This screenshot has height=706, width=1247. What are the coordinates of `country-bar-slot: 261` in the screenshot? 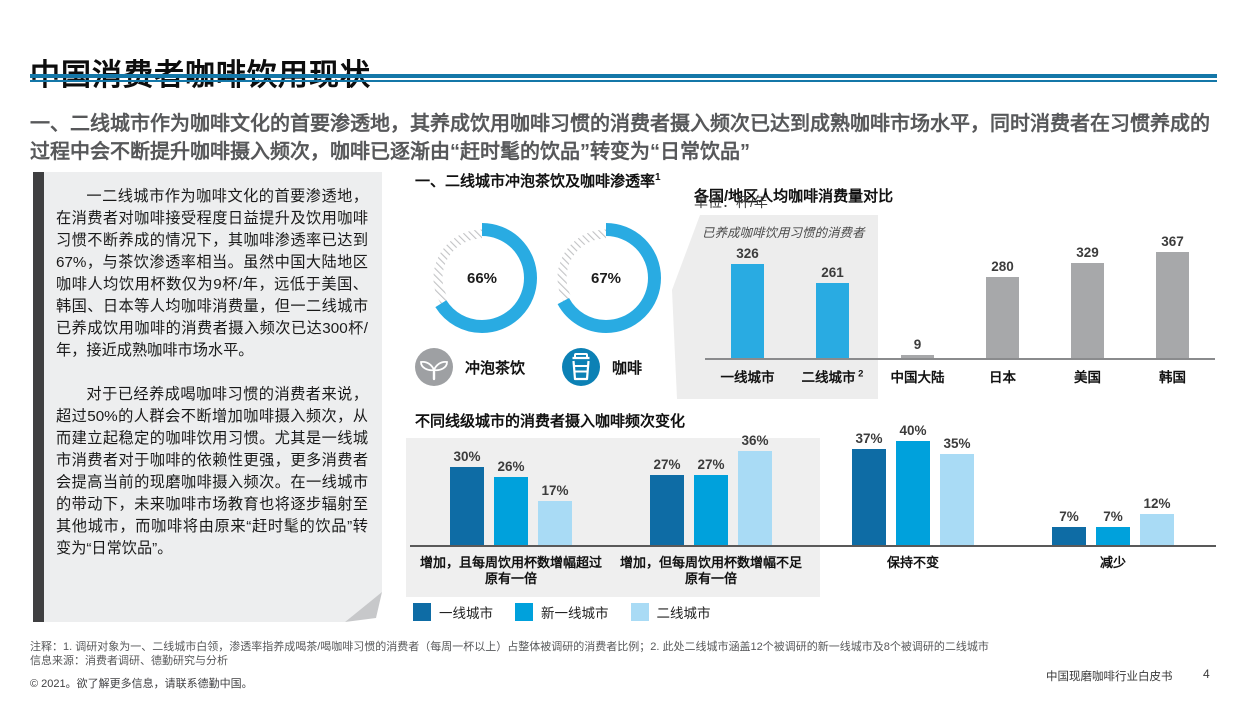 It's located at (832, 311).